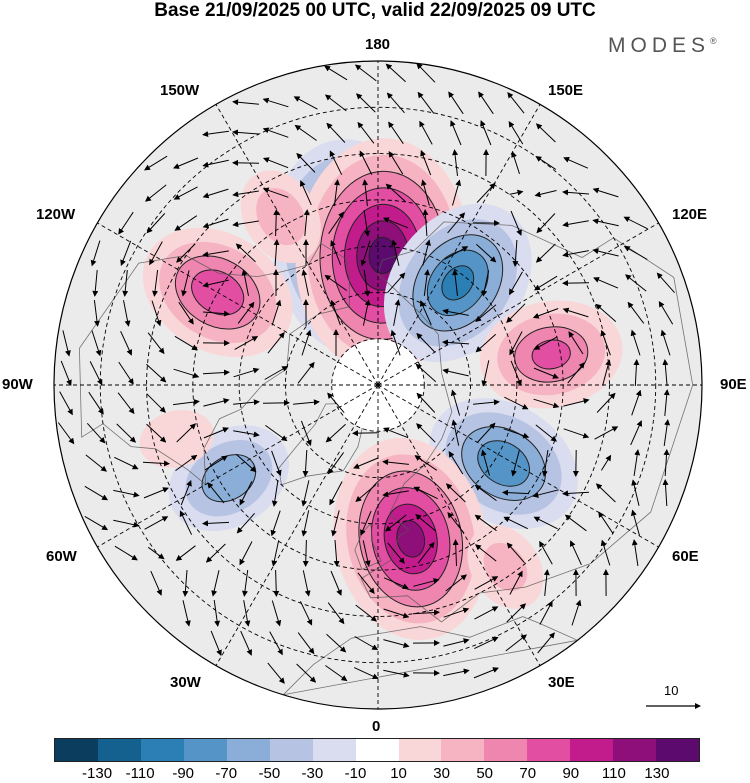 This screenshot has height=783, width=750. What do you see at coordinates (61, 556) in the screenshot?
I see `lon-label-60w: 60W` at bounding box center [61, 556].